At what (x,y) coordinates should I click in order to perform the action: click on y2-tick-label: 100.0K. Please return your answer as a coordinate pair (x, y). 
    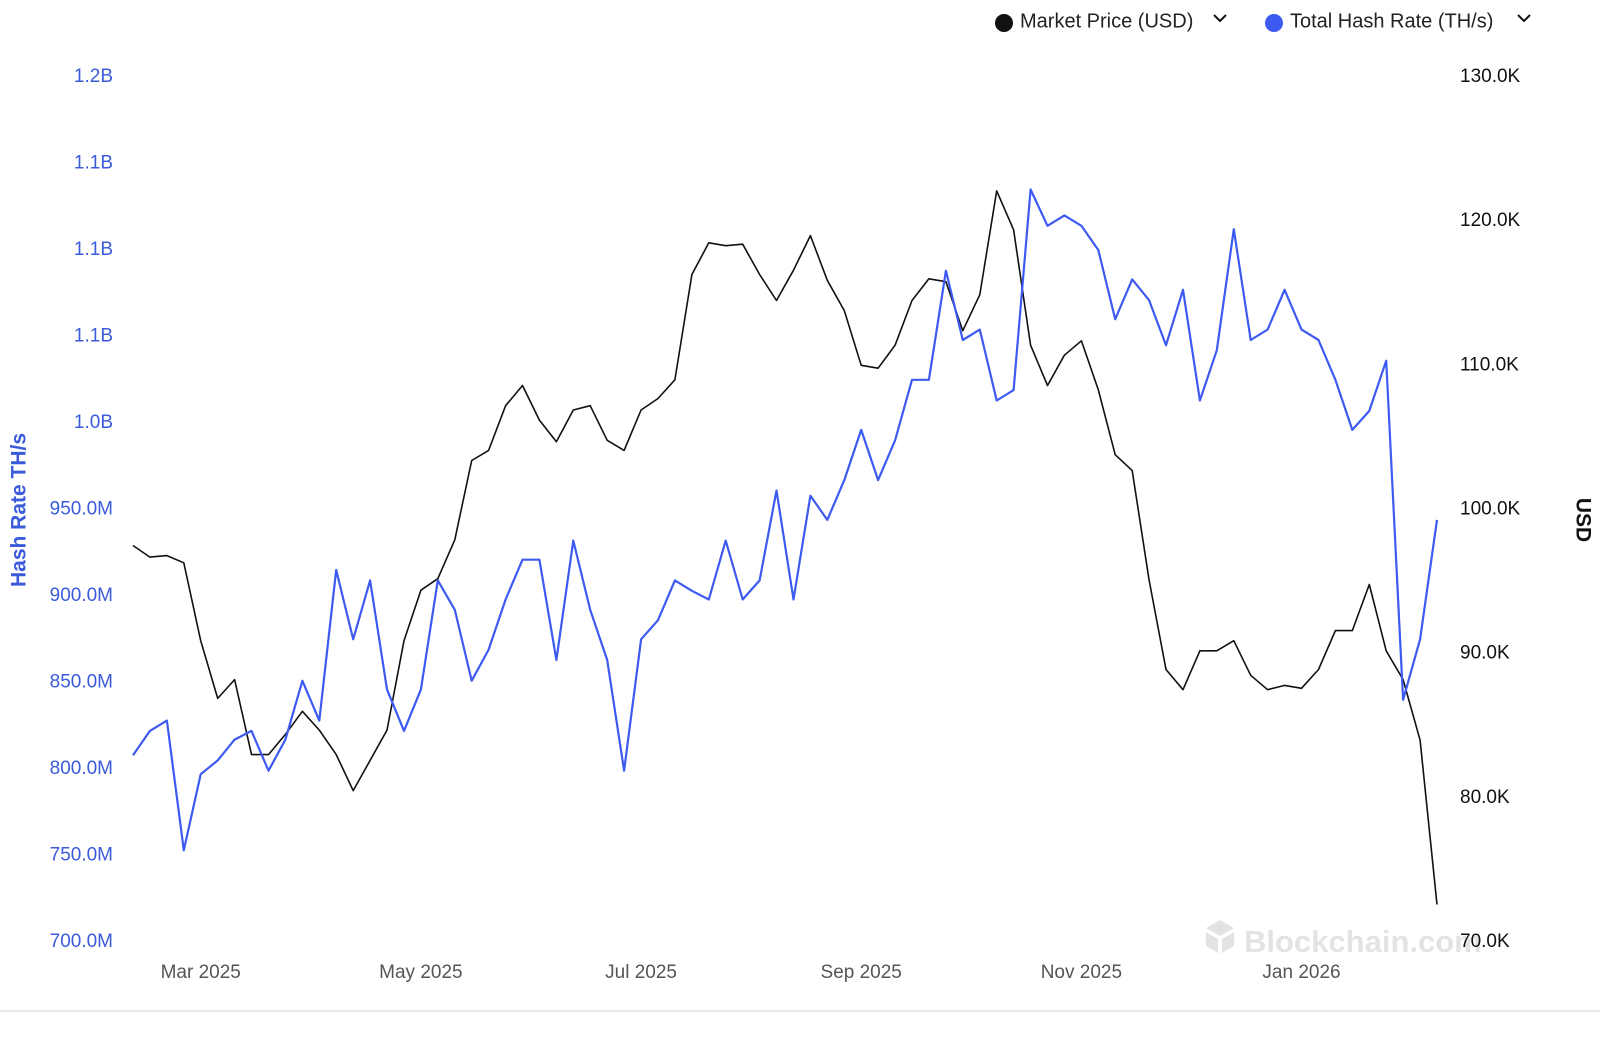
    Looking at the image, I should click on (1490, 509).